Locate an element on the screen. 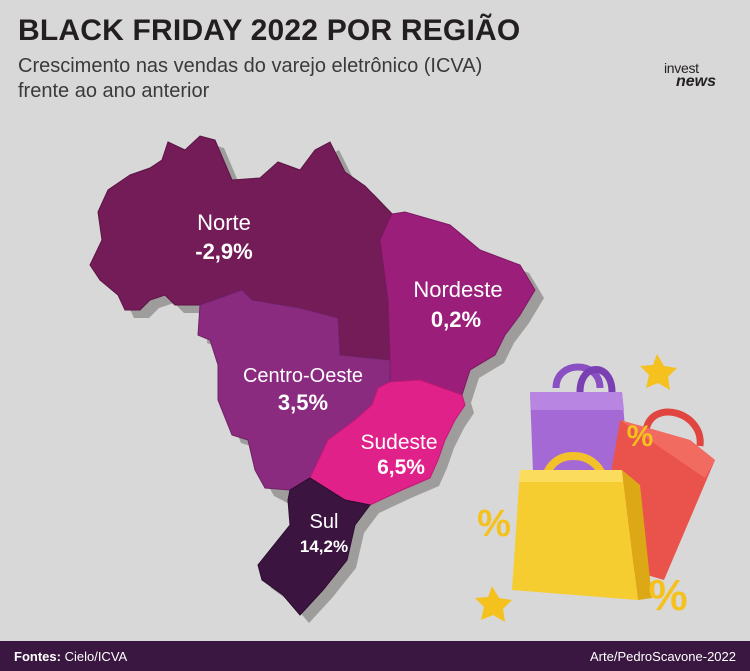  region-sul is located at coordinates (314, 546).